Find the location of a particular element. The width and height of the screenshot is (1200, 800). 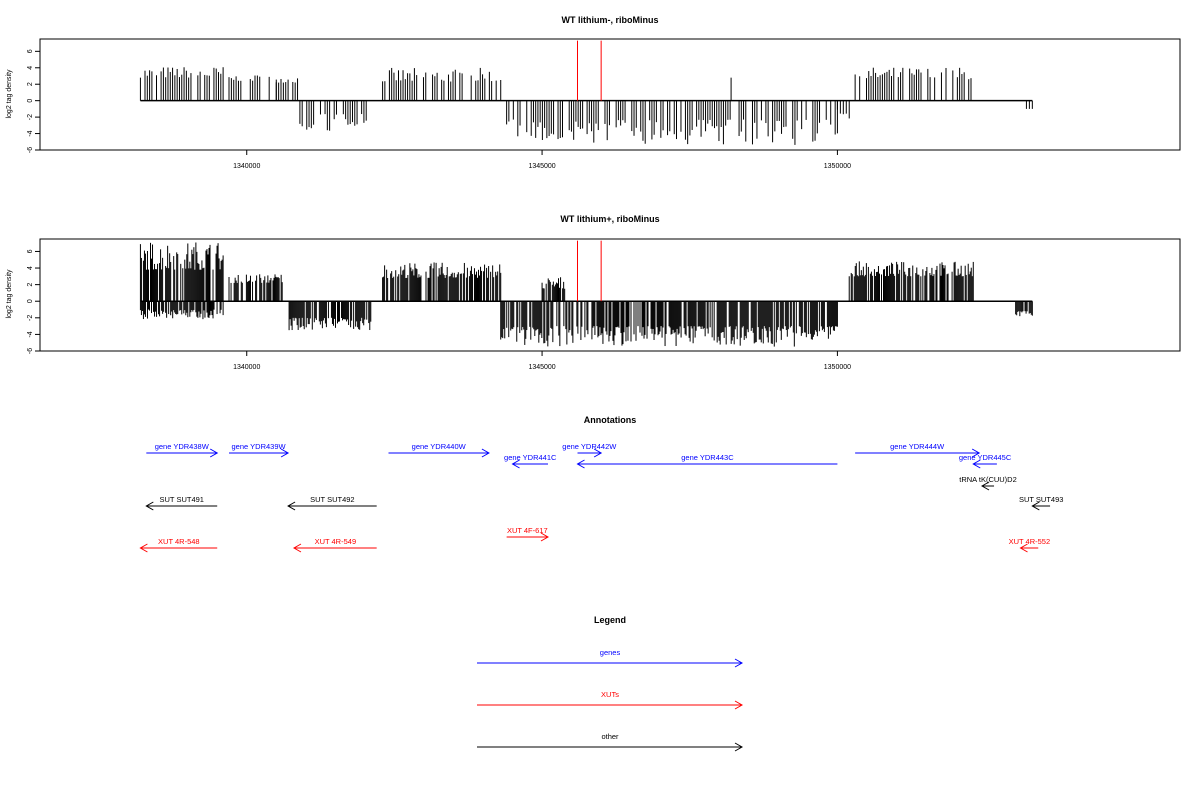

track-title: WT lithium-, riboMinus is located at coordinates (610, 20).